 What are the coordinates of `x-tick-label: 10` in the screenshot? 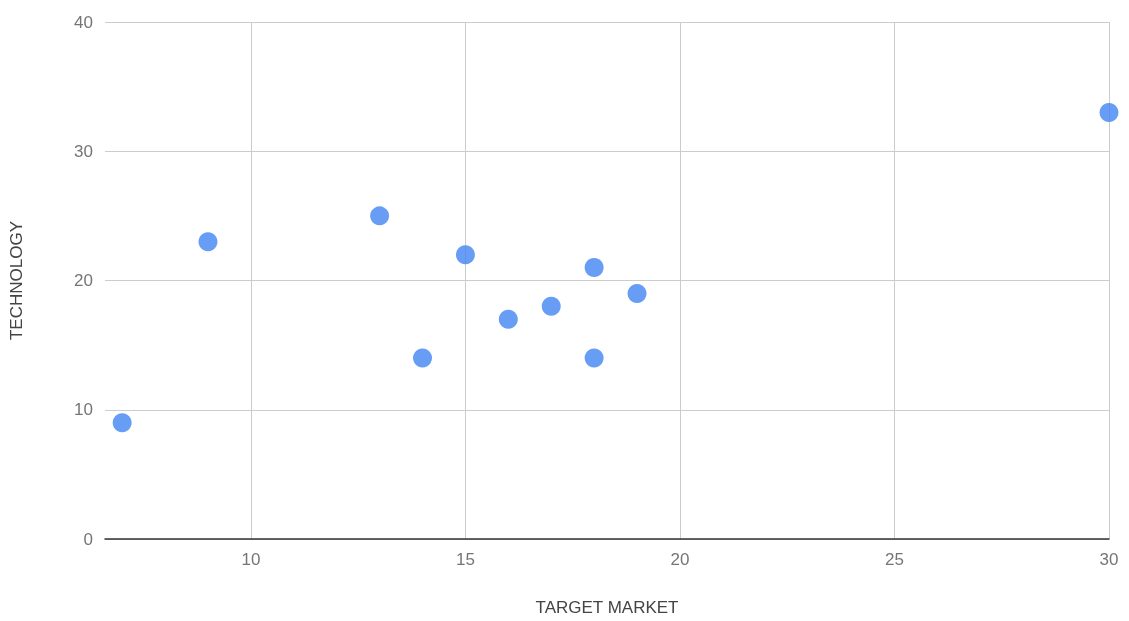 It's located at (251, 559).